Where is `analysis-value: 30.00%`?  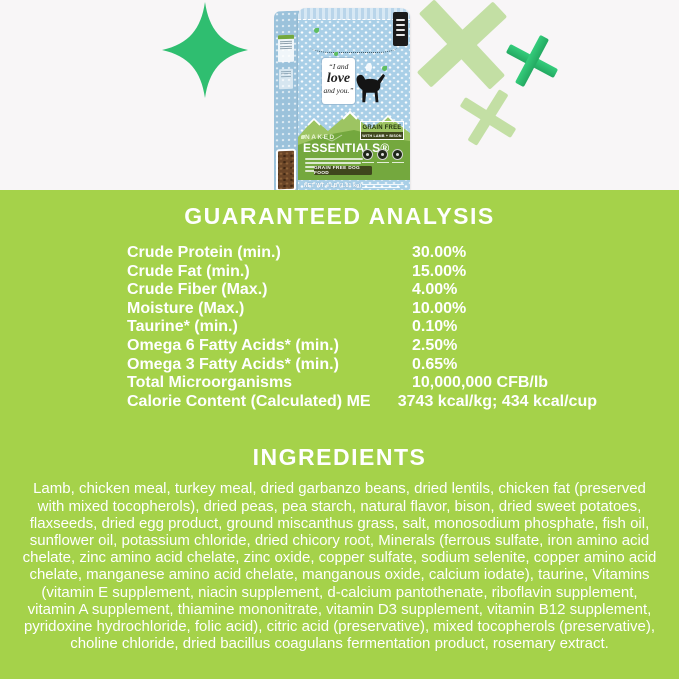
analysis-value: 30.00% is located at coordinates (439, 252).